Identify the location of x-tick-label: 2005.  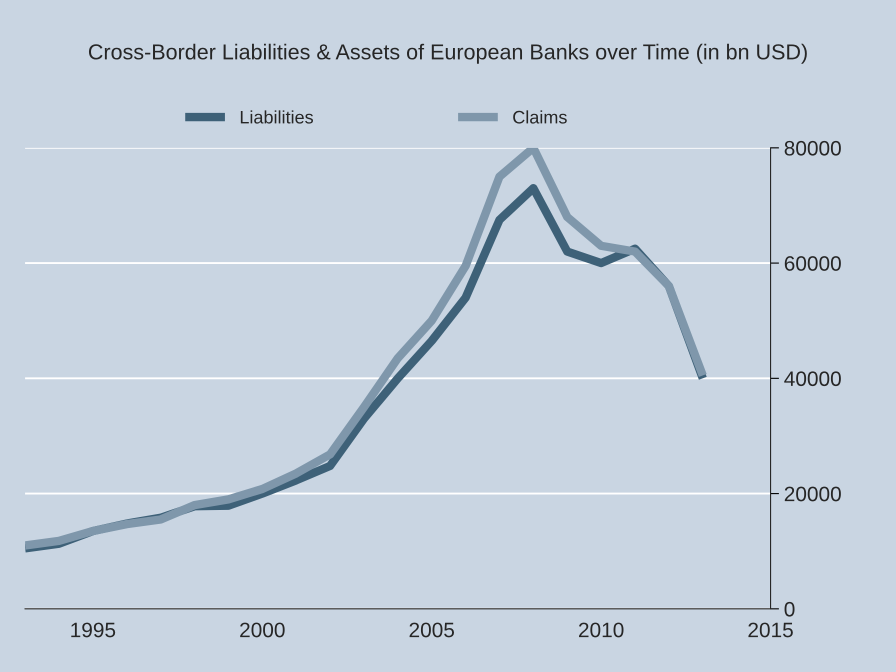
(432, 630).